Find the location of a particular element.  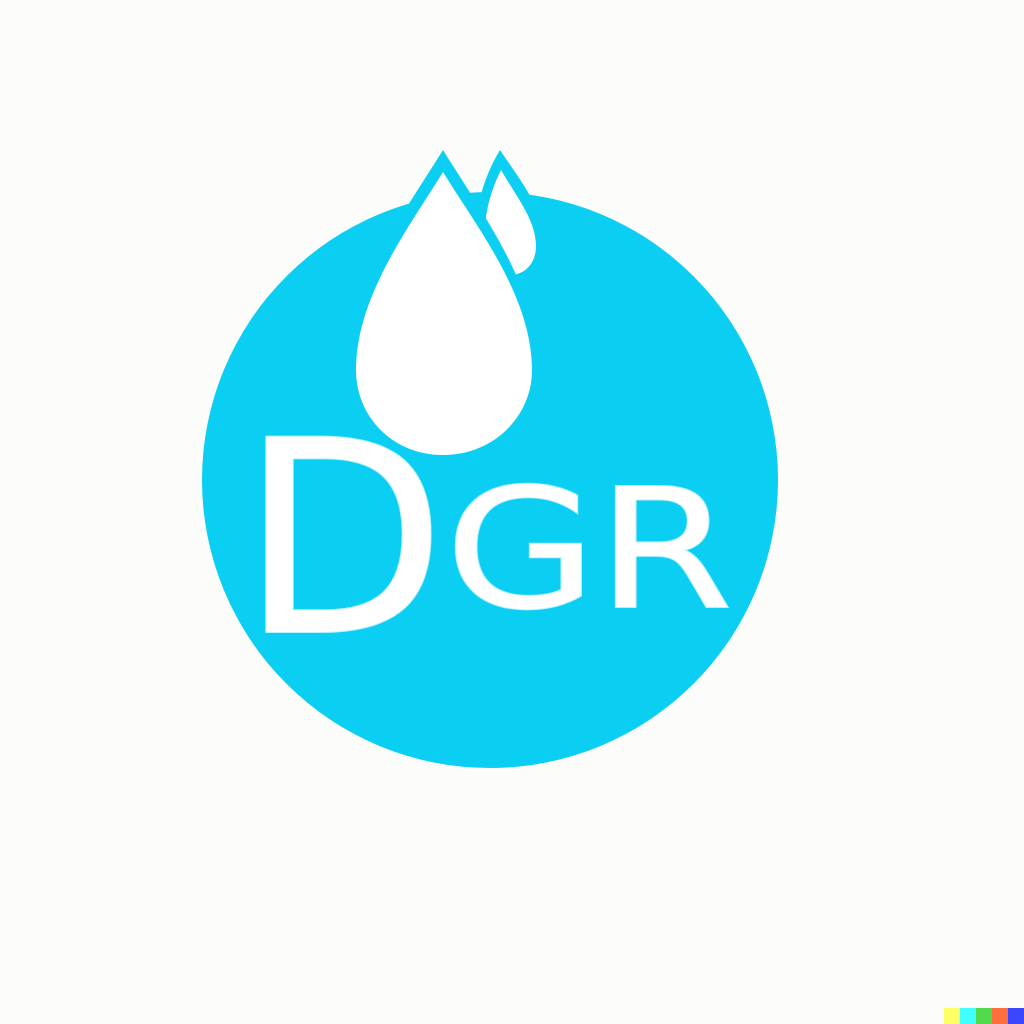

large-drop-icon is located at coordinates (444, 313).